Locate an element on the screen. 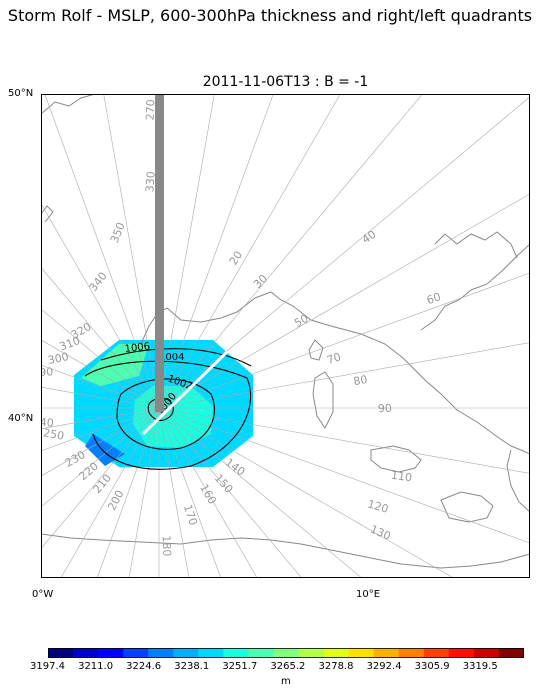  radial-label: 200 is located at coordinates (115, 500).